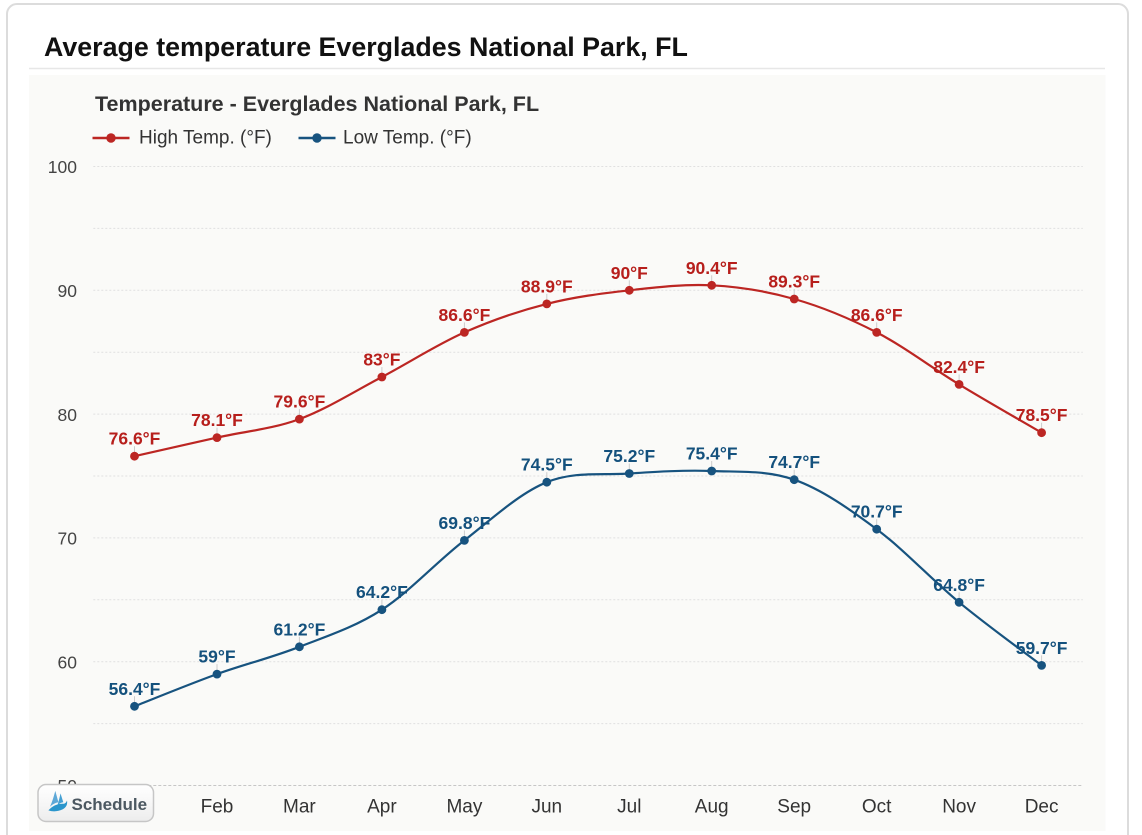  What do you see at coordinates (68, 662) in the screenshot?
I see `svg-text: 60` at bounding box center [68, 662].